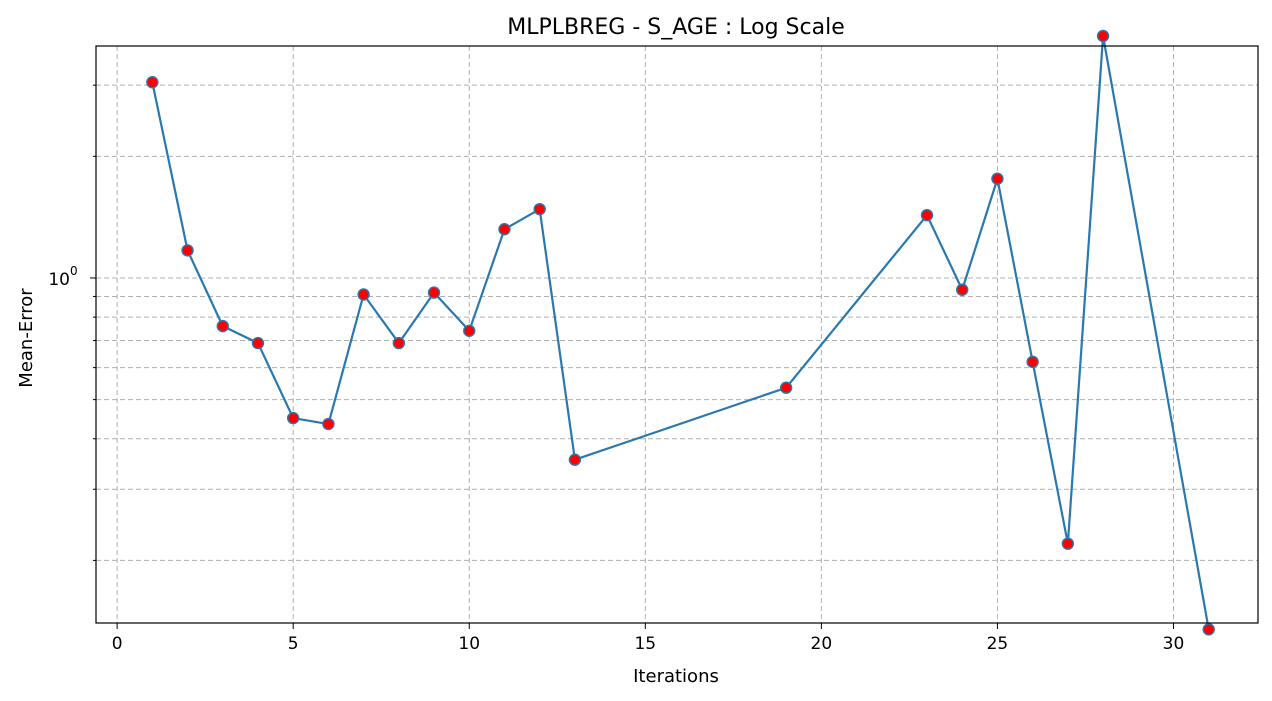 The image size is (1272, 701). What do you see at coordinates (676, 676) in the screenshot?
I see `x-axis-label: Iterations` at bounding box center [676, 676].